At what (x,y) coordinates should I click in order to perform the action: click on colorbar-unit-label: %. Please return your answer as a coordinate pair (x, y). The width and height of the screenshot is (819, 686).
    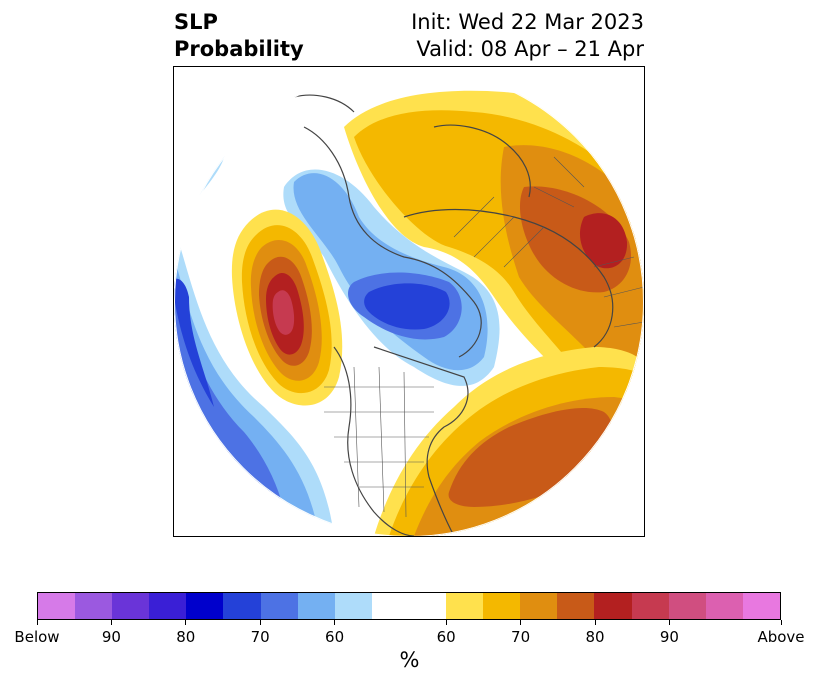
    Looking at the image, I should click on (409, 660).